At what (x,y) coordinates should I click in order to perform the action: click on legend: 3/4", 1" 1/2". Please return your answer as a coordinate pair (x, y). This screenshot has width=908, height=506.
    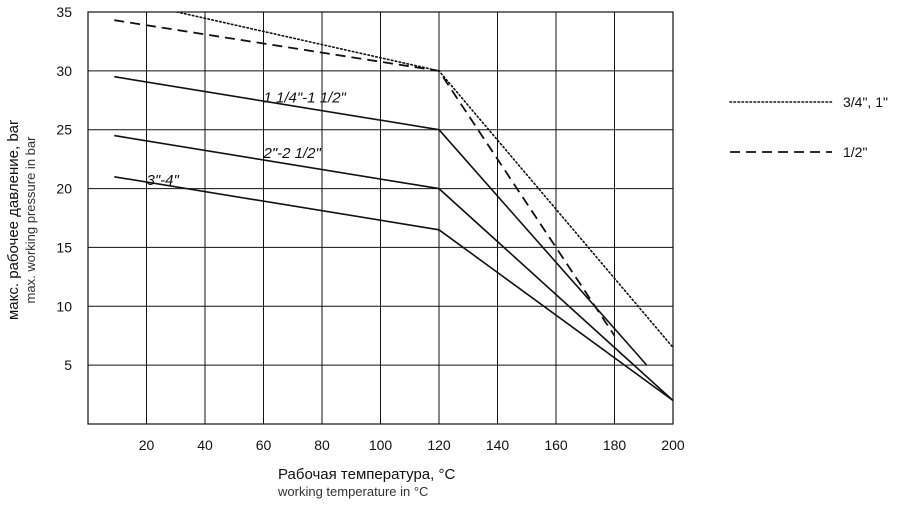
    Looking at the image, I should click on (808, 127).